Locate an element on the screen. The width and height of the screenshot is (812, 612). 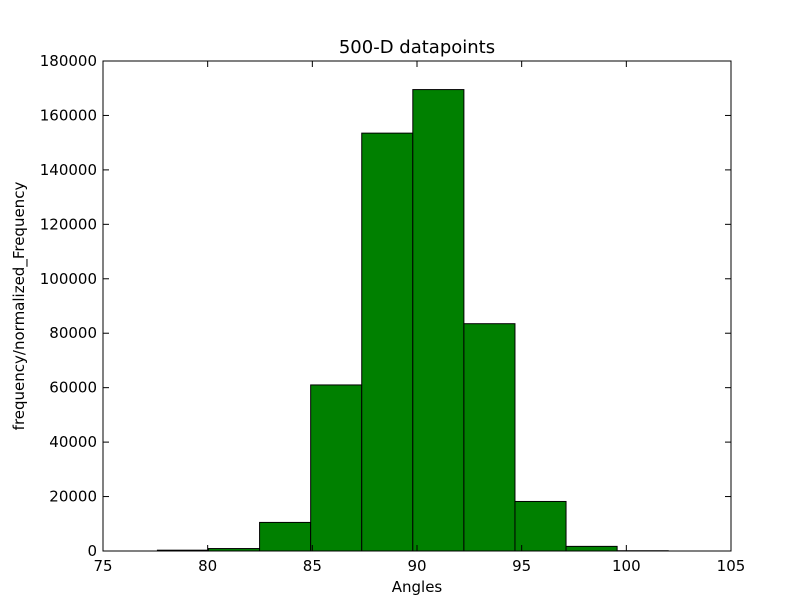
y-axis-label: frequency/normalized_Frequency is located at coordinates (19, 306).